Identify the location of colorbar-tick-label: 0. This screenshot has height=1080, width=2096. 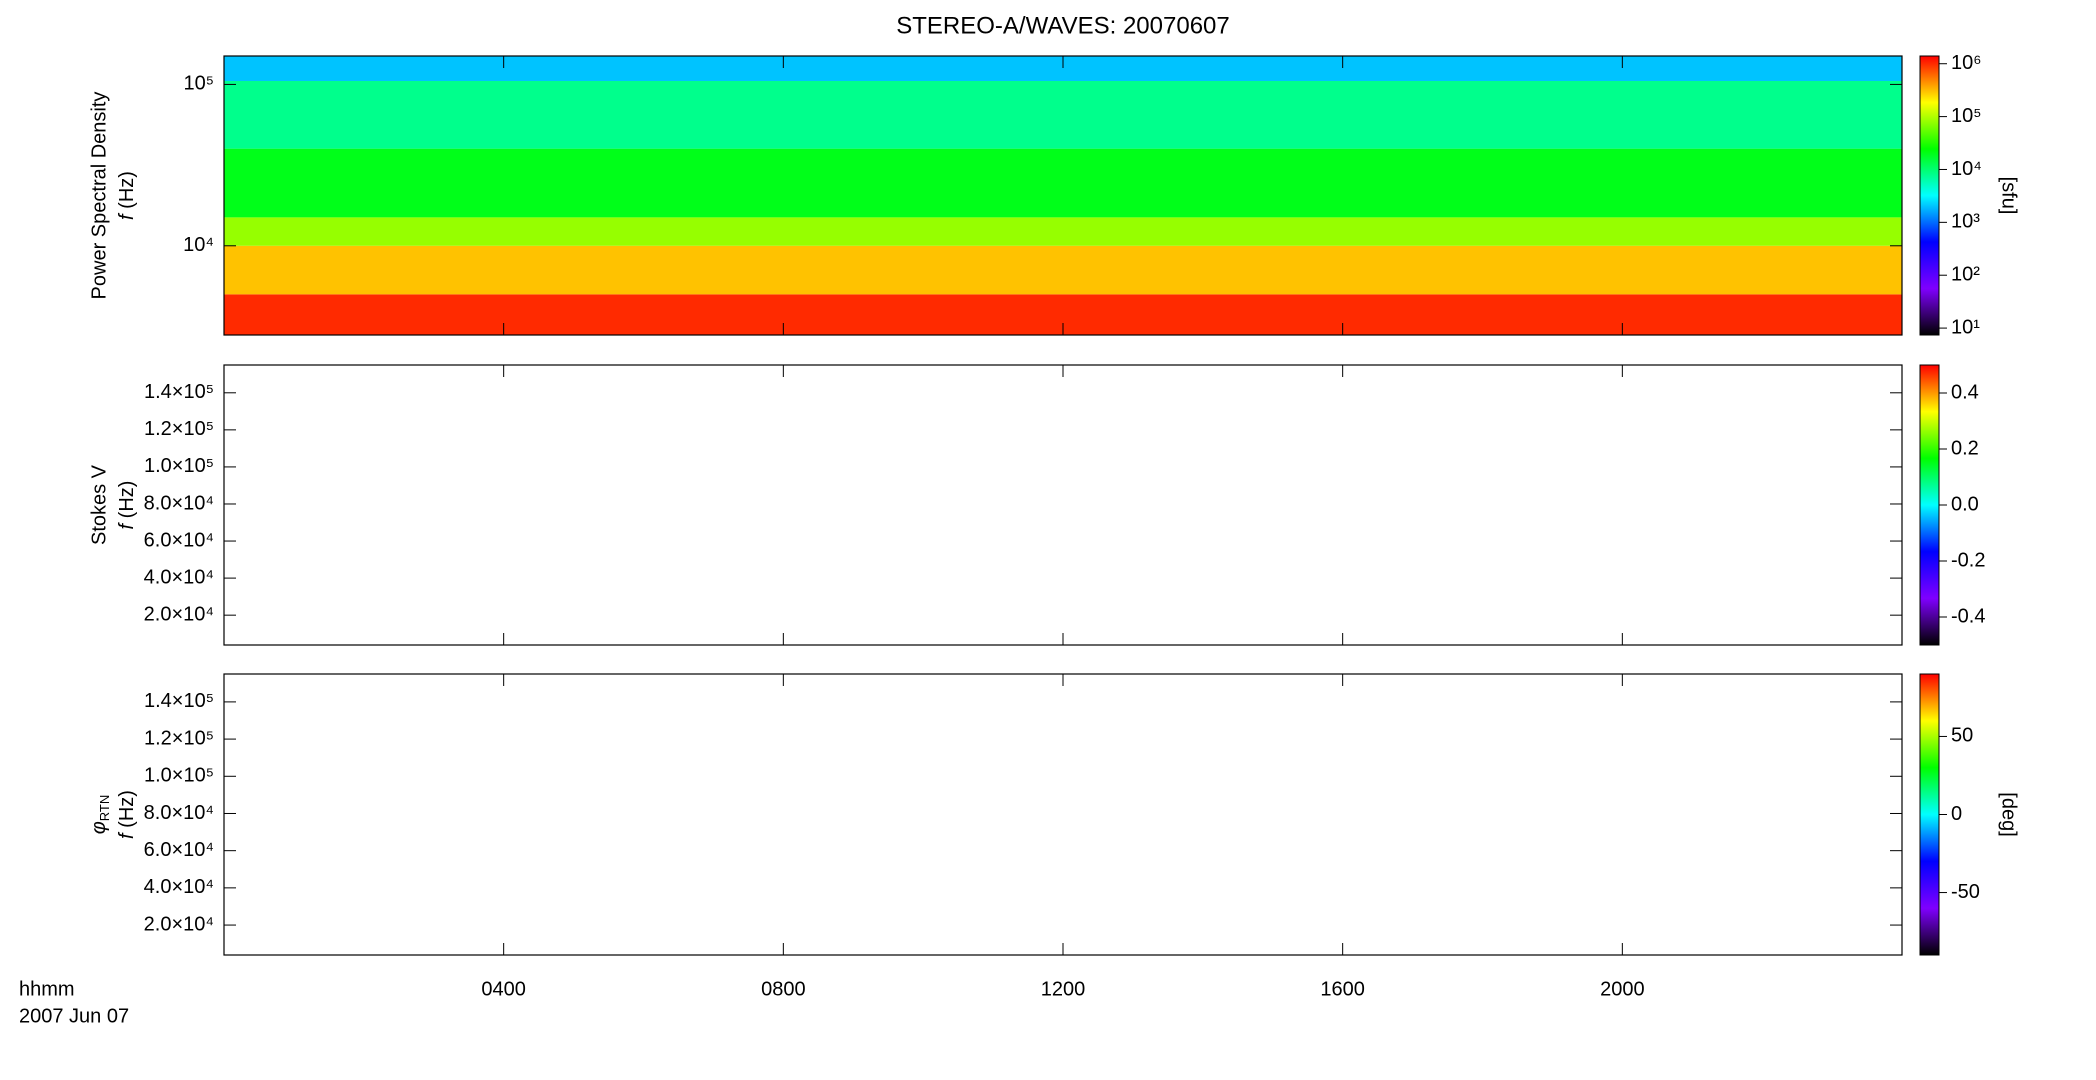
(1956, 814).